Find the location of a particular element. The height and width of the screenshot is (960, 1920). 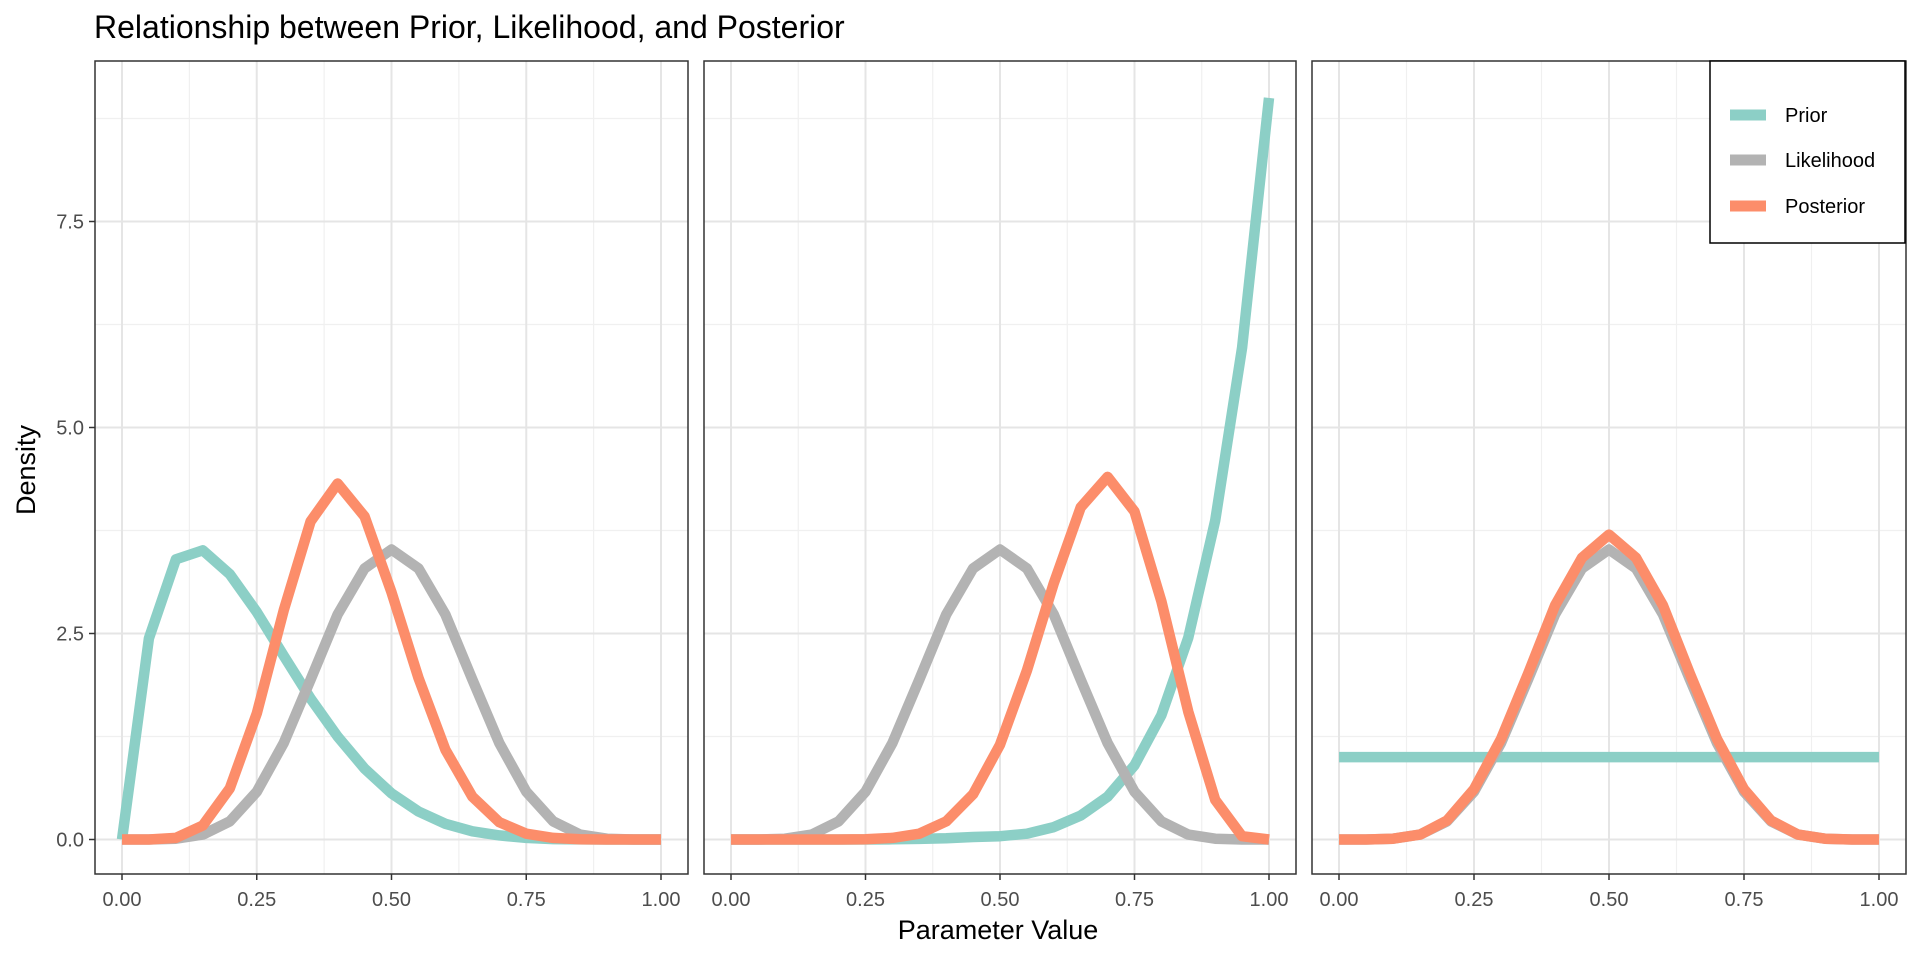

legend-item-posterior: Posterior is located at coordinates (1797, 207).